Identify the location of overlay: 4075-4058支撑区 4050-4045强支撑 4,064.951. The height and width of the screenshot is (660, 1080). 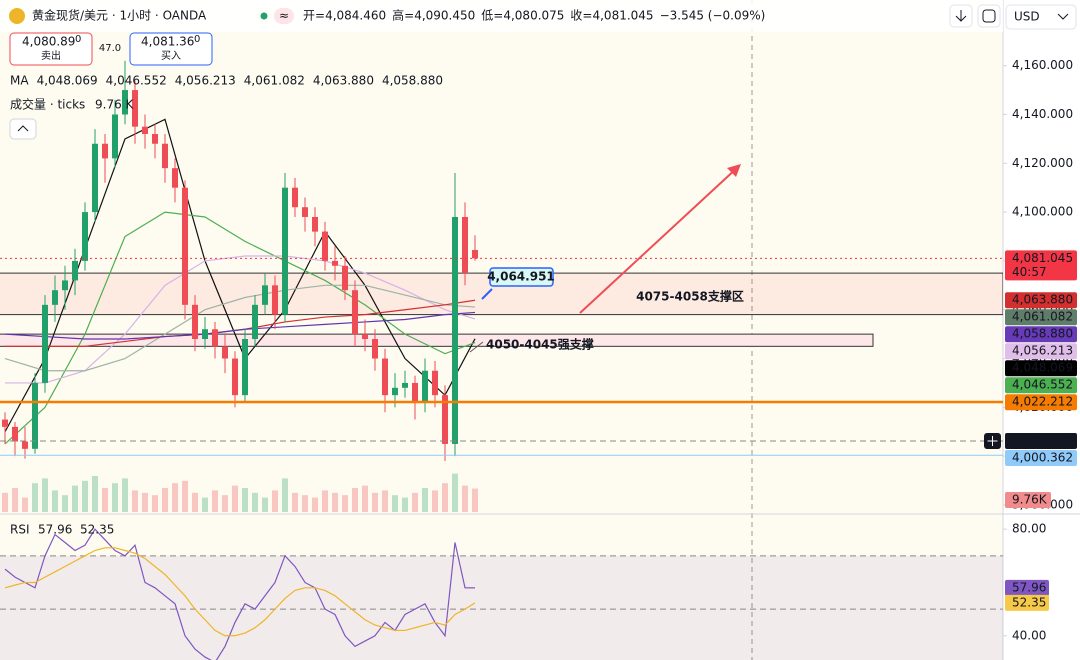
(615, 309).